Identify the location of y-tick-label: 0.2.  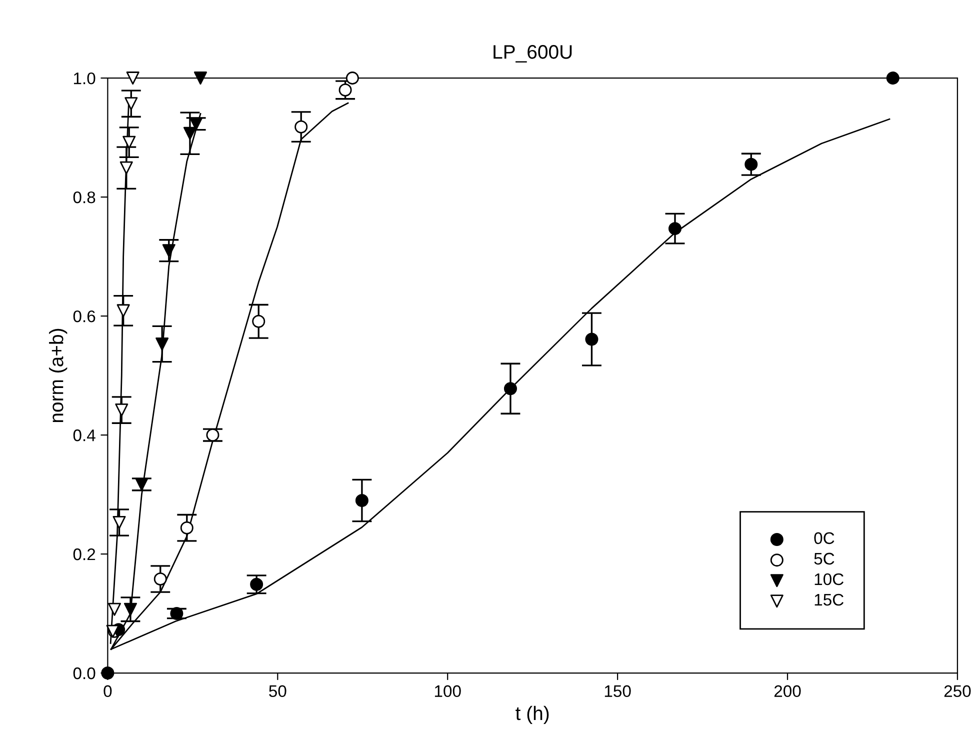
(84, 554).